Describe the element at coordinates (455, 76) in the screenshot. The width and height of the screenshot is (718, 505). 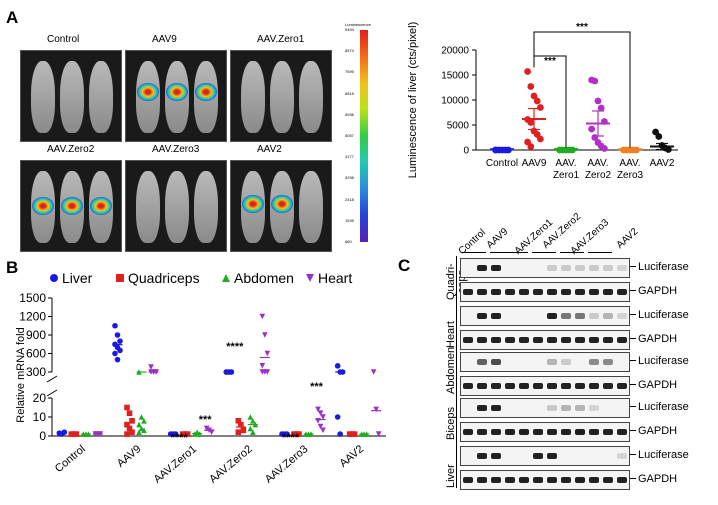
I see `y-tick-label: 15000` at that location.